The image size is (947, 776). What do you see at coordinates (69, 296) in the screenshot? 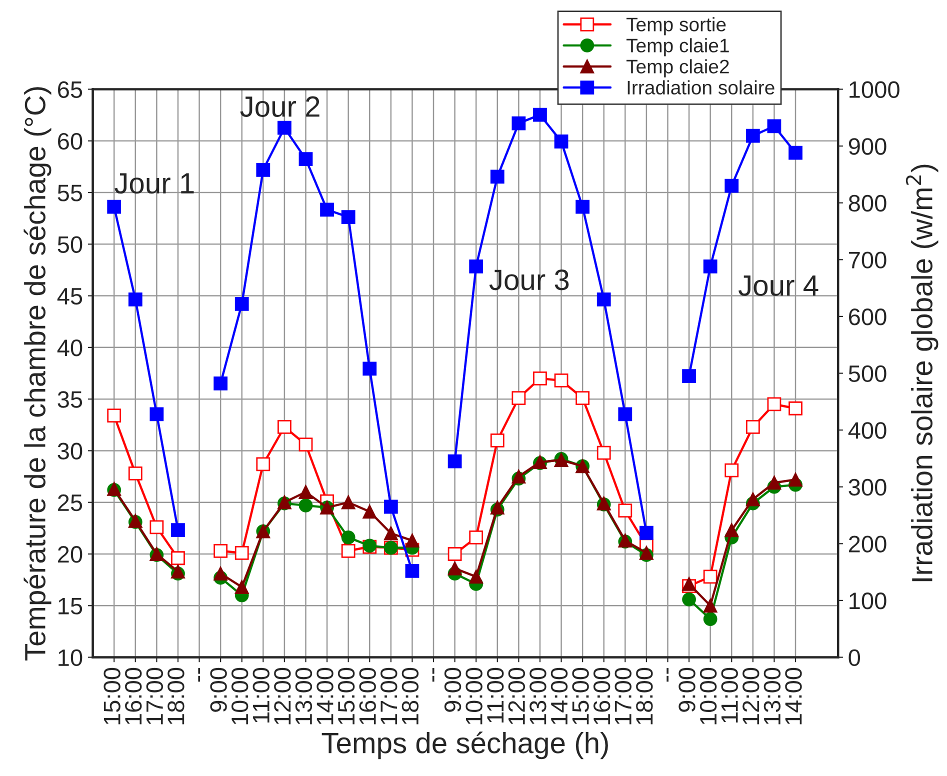
I see `y-tick-label: 45` at bounding box center [69, 296].